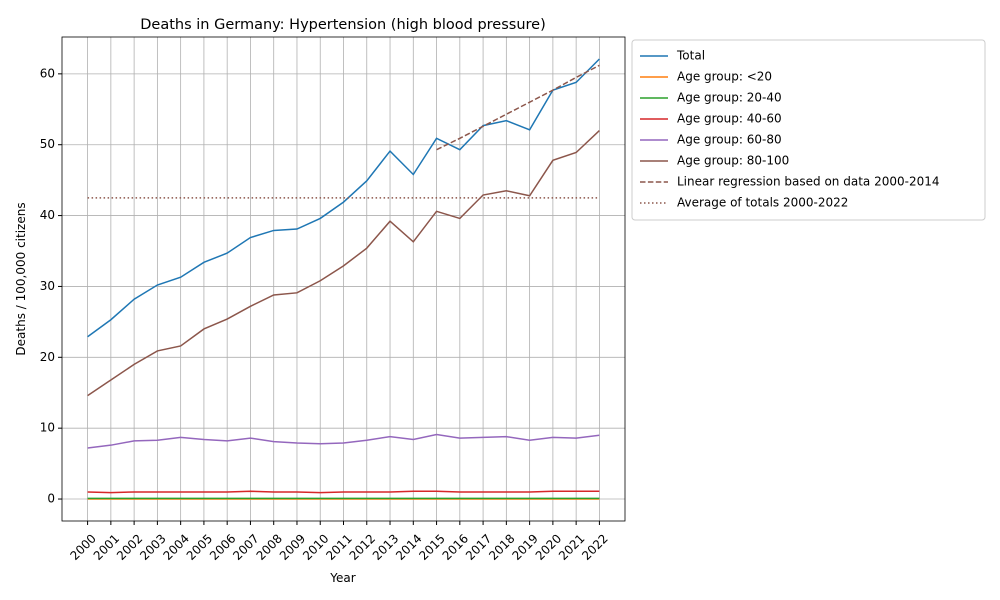  I want to click on x-tick-label: 2013, so click(385, 546).